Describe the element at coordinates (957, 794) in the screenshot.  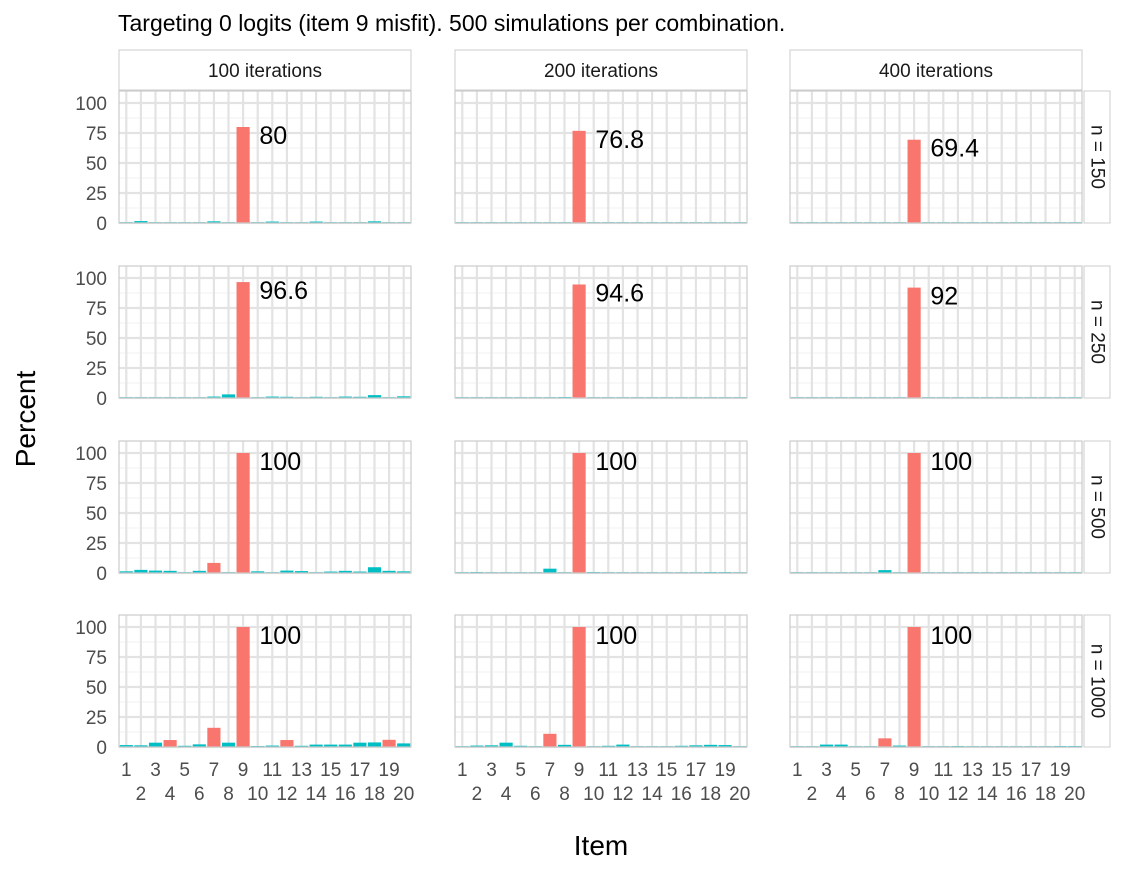
I see `x-tick-label: 12` at that location.